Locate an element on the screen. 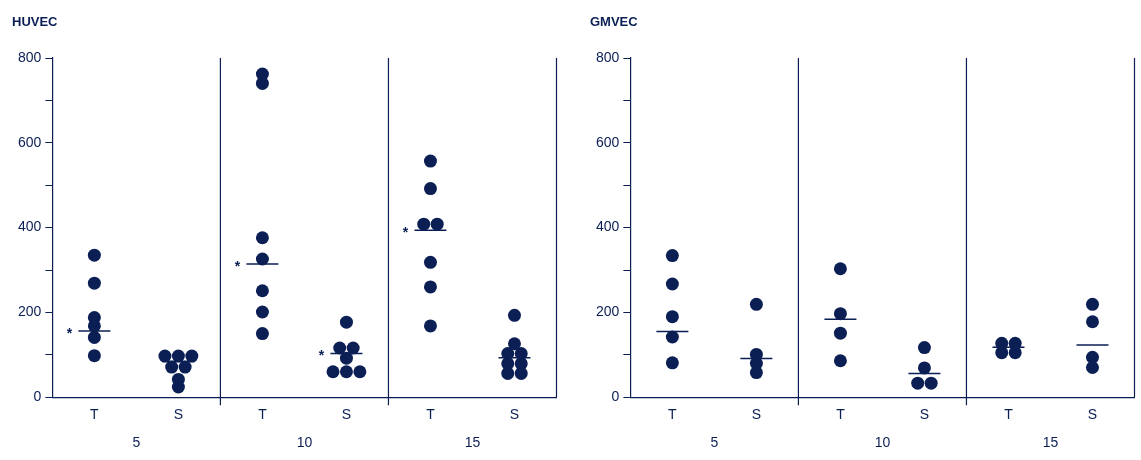 This screenshot has width=1141, height=460. chart-title: GMVEC is located at coordinates (614, 21).